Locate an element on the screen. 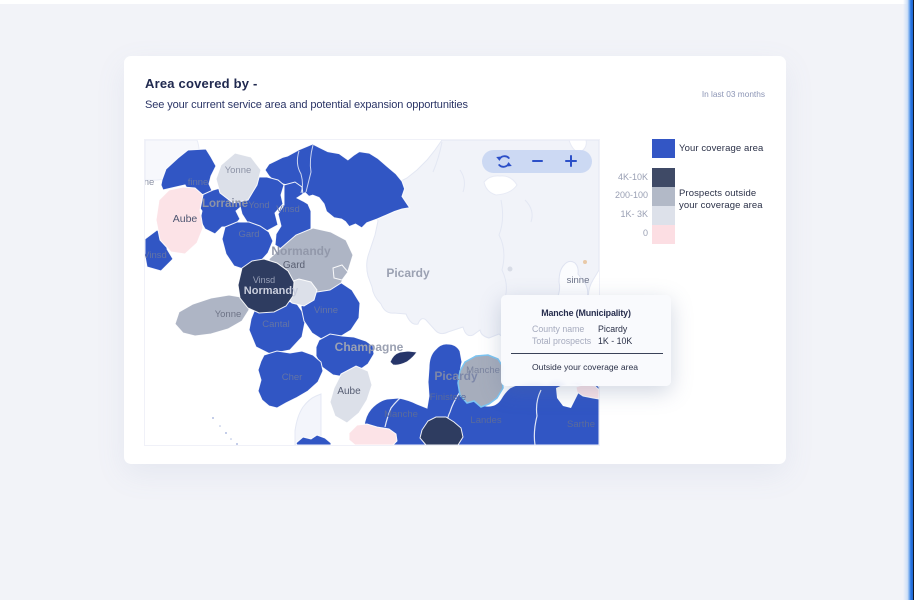 The height and width of the screenshot is (600, 914). svg-text: Cher is located at coordinates (292, 377).